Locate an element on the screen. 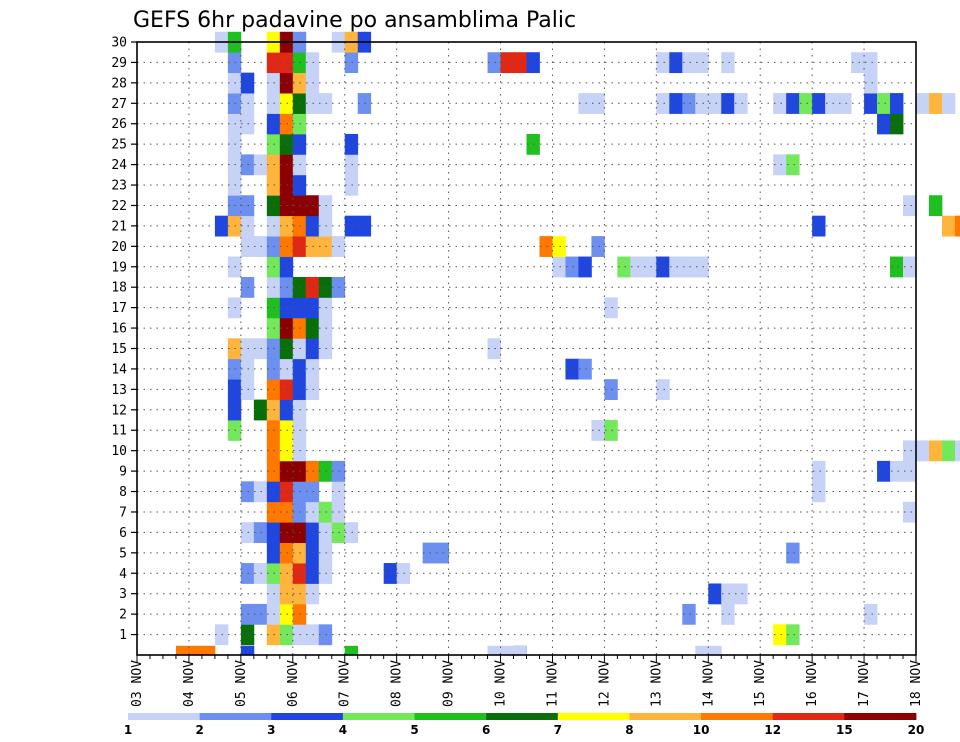 This screenshot has width=960, height=742. precip-cell-m26-t58 is located at coordinates (897, 124).